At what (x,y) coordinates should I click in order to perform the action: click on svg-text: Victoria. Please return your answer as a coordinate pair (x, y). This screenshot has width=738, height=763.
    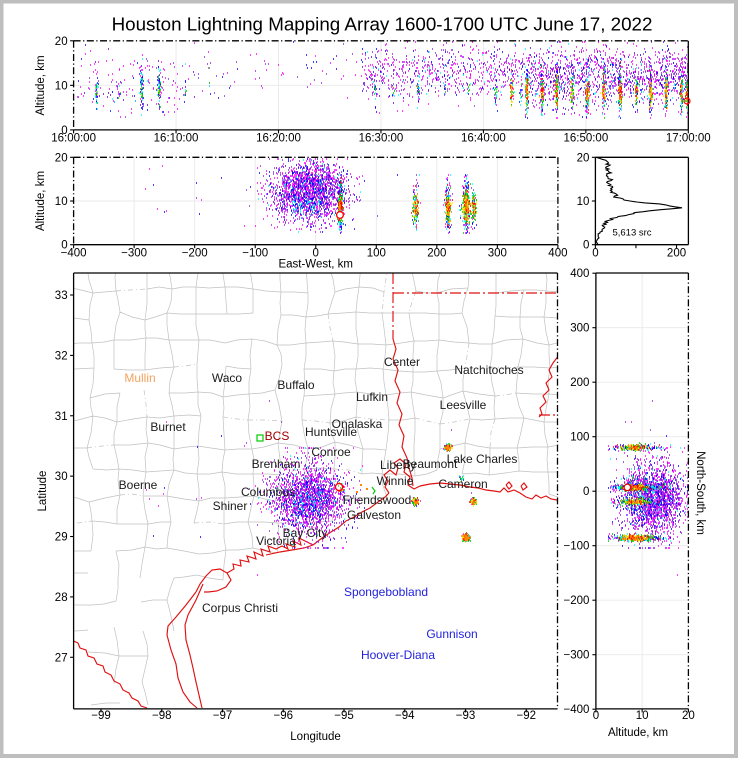
    Looking at the image, I should click on (276, 541).